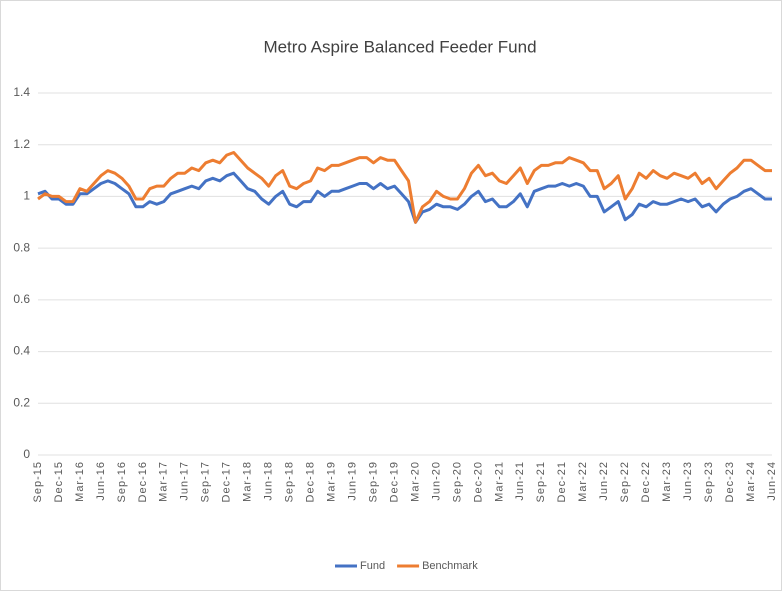 The image size is (782, 591). Describe the element at coordinates (646, 481) in the screenshot. I see `x-tick-label: Dec-22` at that location.